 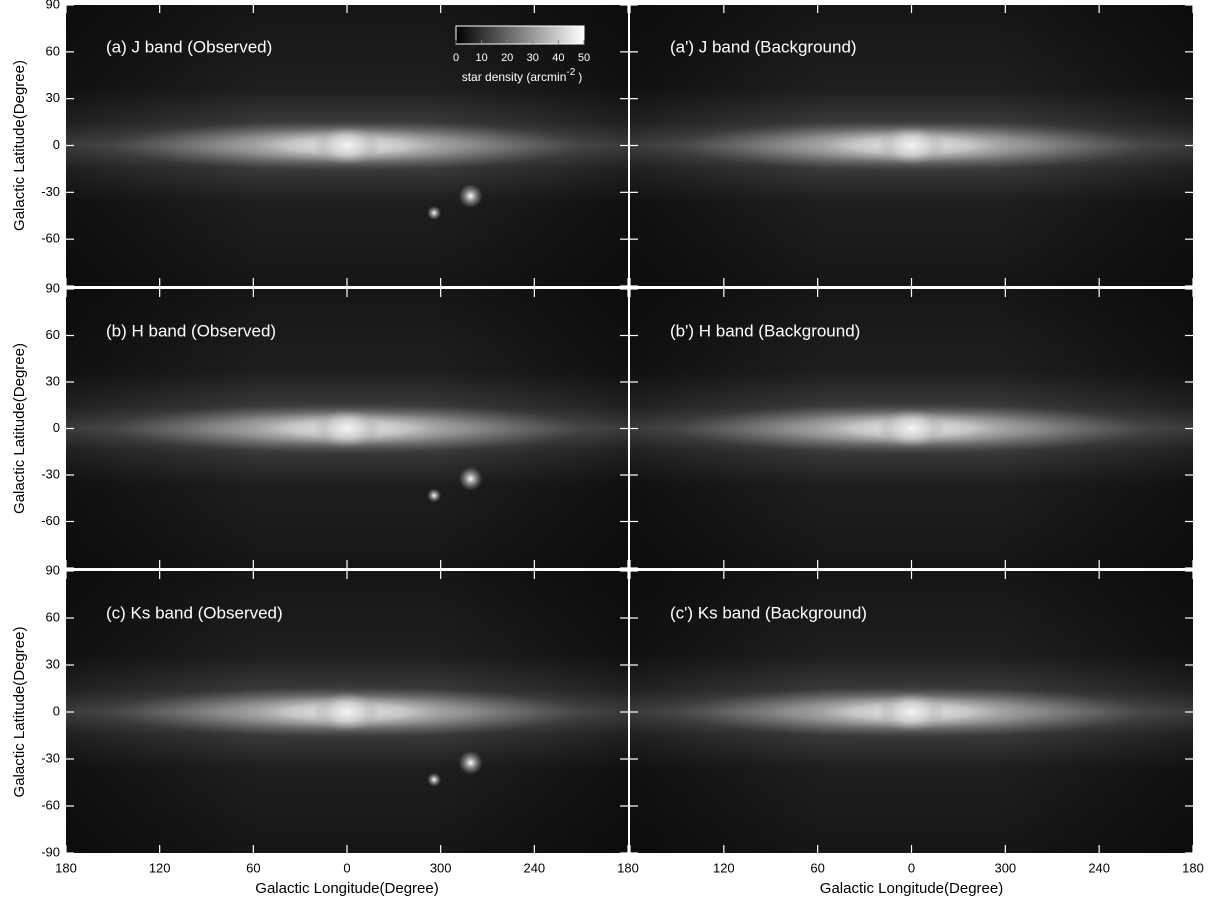 What do you see at coordinates (765, 330) in the screenshot?
I see `panel-title: (b') H band (Background)` at bounding box center [765, 330].